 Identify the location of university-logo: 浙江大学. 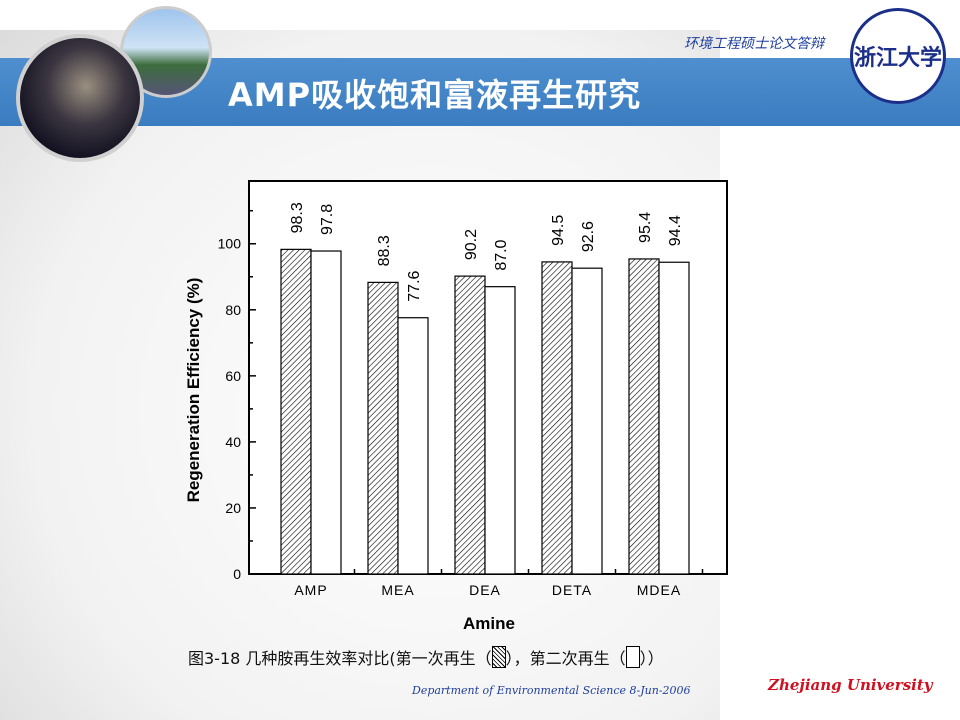
(898, 56).